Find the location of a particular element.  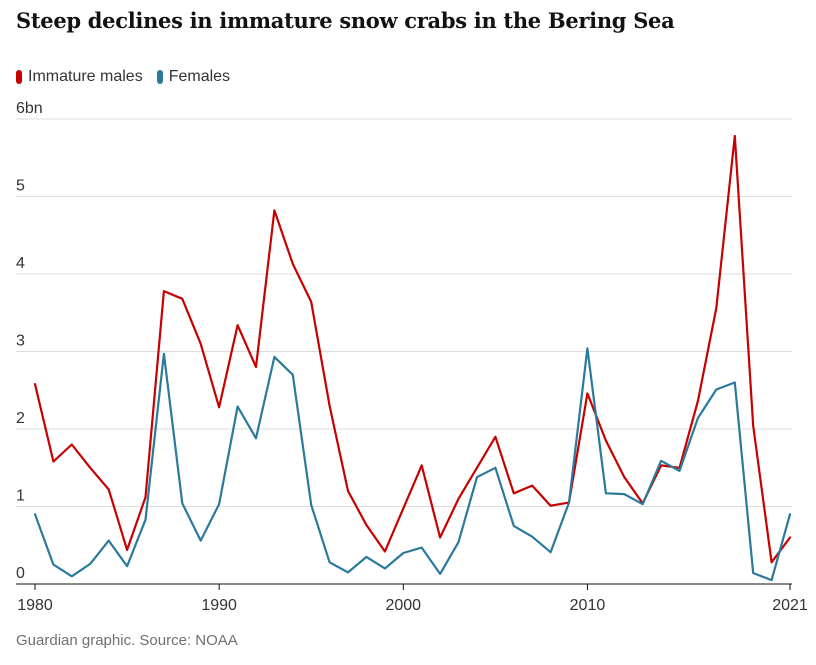

source-note: Guardian graphic. Source: NOAA is located at coordinates (127, 640).